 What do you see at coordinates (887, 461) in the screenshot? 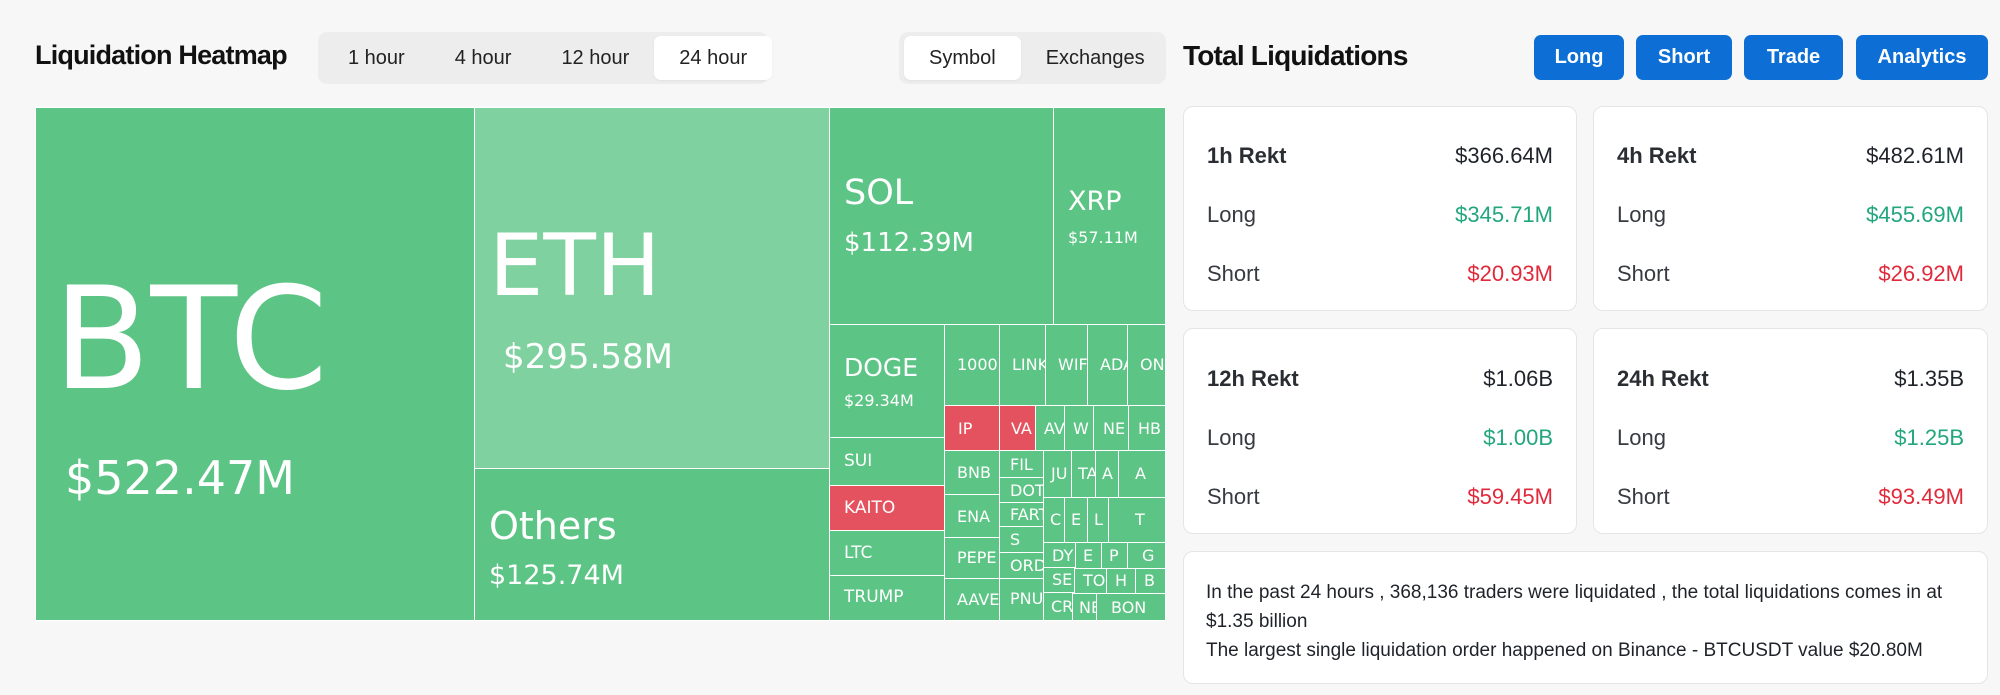
I see `heatmap-tile-sui: SUI` at bounding box center [887, 461].